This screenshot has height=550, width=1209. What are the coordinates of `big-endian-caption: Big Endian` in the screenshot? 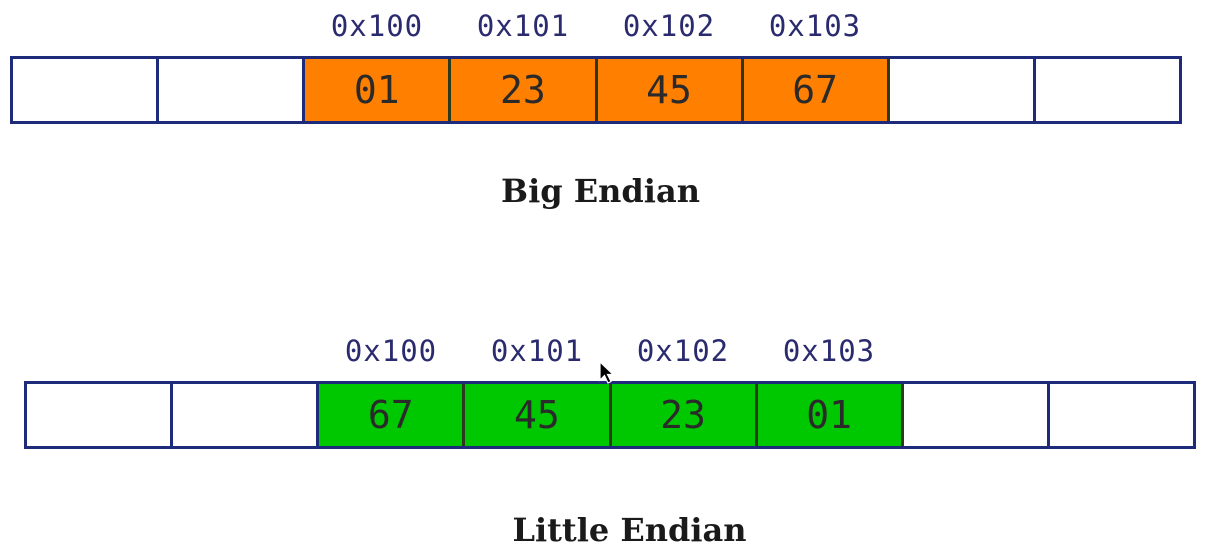 It's located at (600, 191).